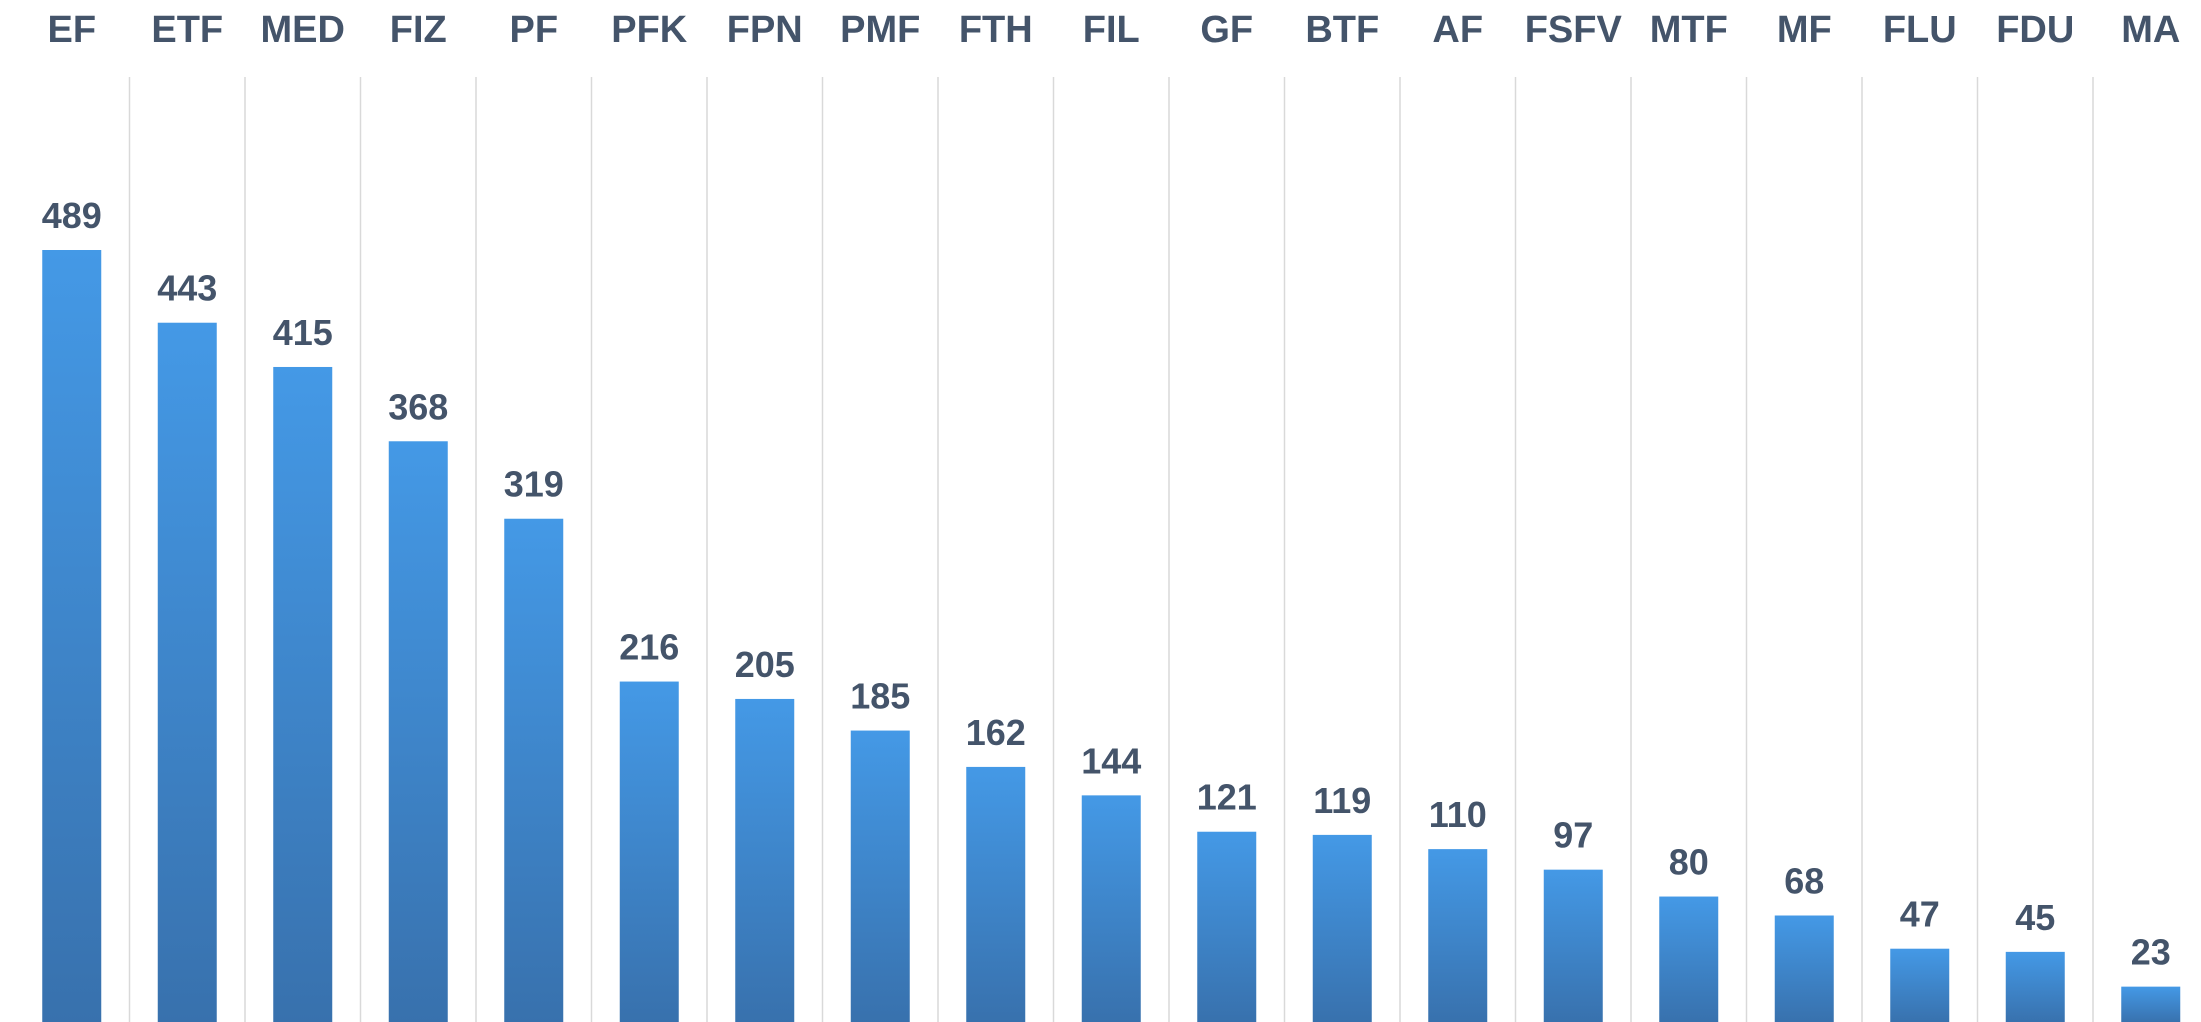 This screenshot has width=2201, height=1022. Describe the element at coordinates (1574, 30) in the screenshot. I see `category-label: FSFV` at that location.